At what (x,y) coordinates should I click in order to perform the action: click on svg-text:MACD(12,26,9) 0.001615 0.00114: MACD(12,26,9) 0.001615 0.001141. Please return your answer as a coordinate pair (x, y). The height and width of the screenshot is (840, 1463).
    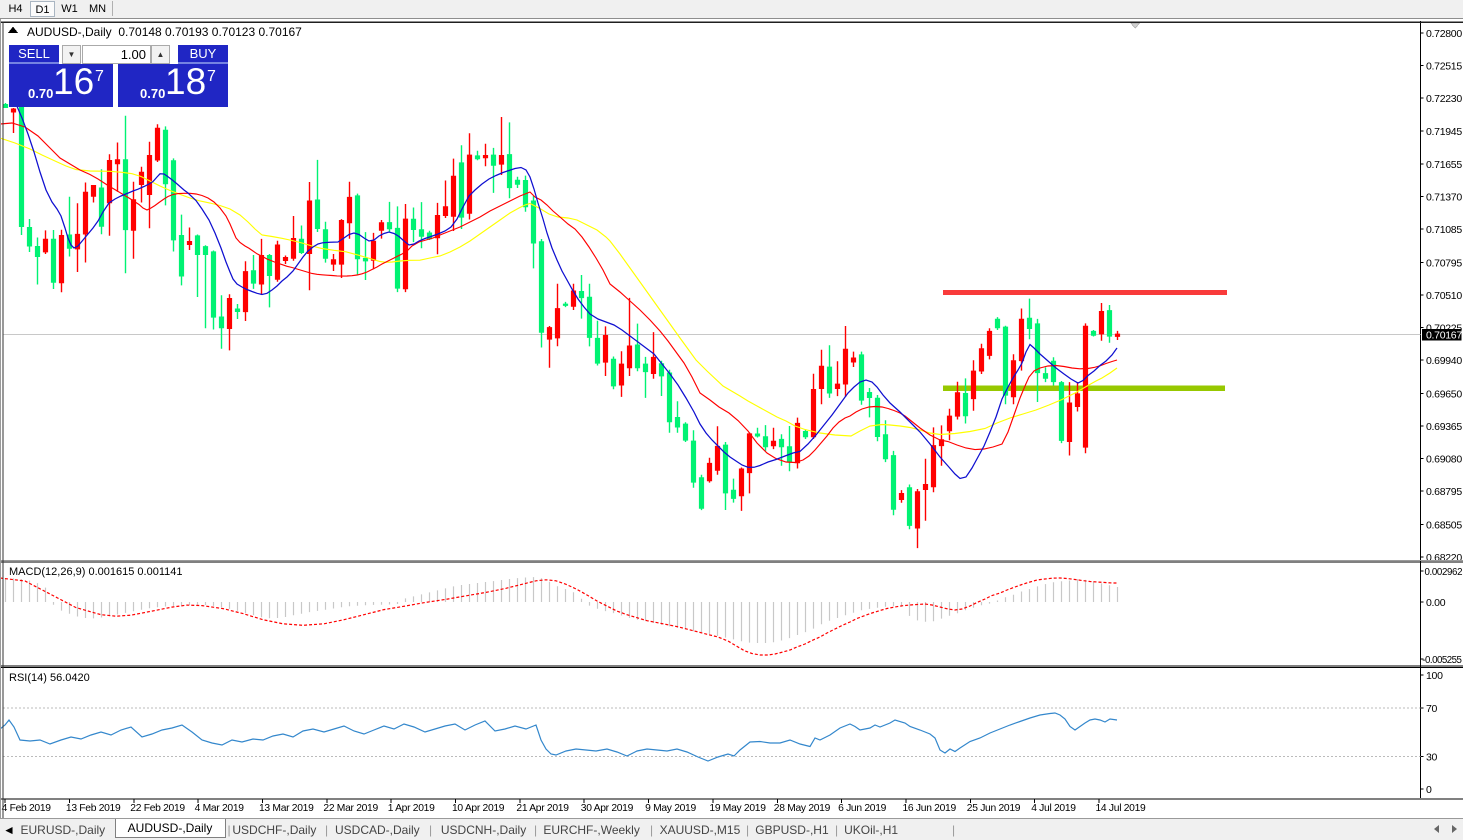
    Looking at the image, I should click on (95, 572).